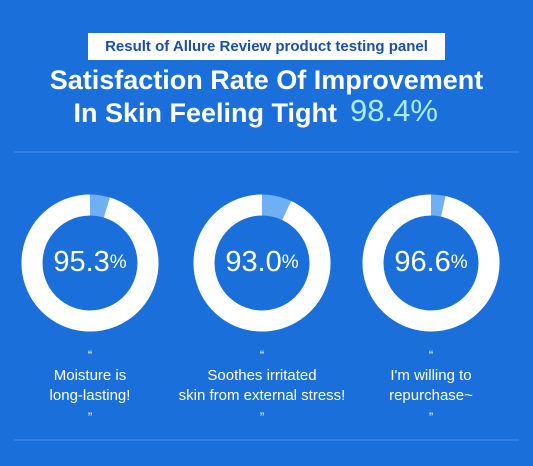  I want to click on donut-value: 95.3%, so click(89, 262).